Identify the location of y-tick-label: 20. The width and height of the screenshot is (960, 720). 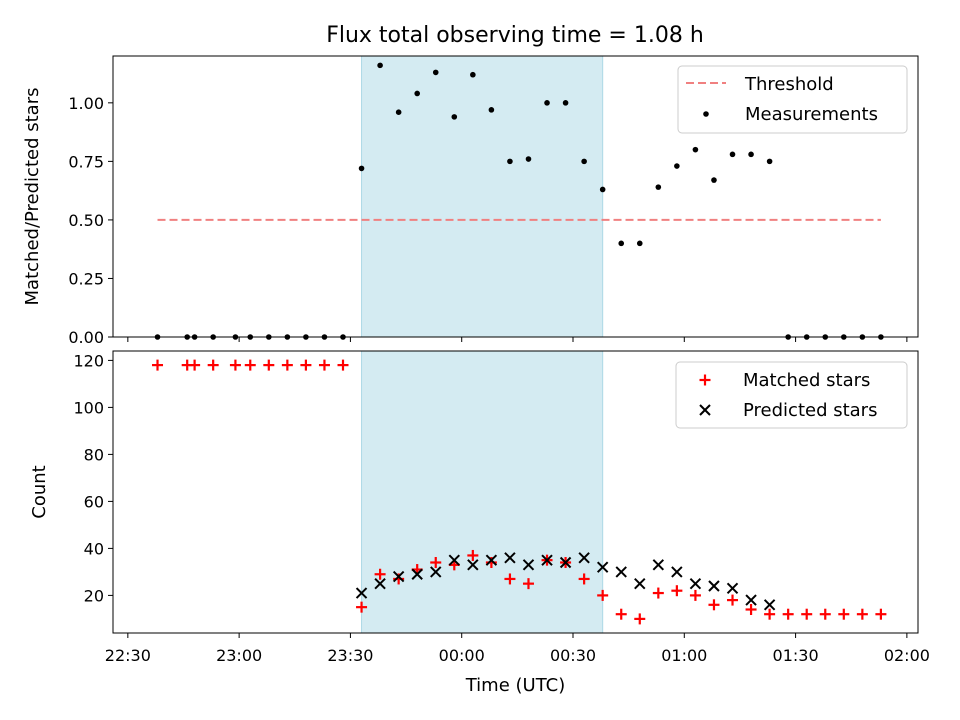
(94, 595).